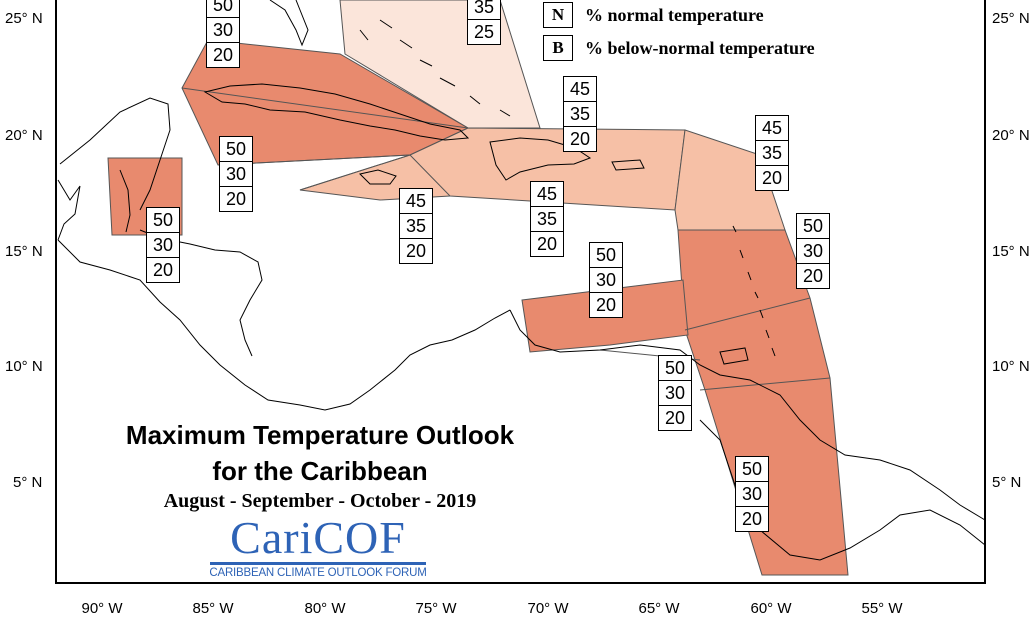 The width and height of the screenshot is (1036, 630). I want to click on legend-text: % below-normal temperature, so click(700, 47).